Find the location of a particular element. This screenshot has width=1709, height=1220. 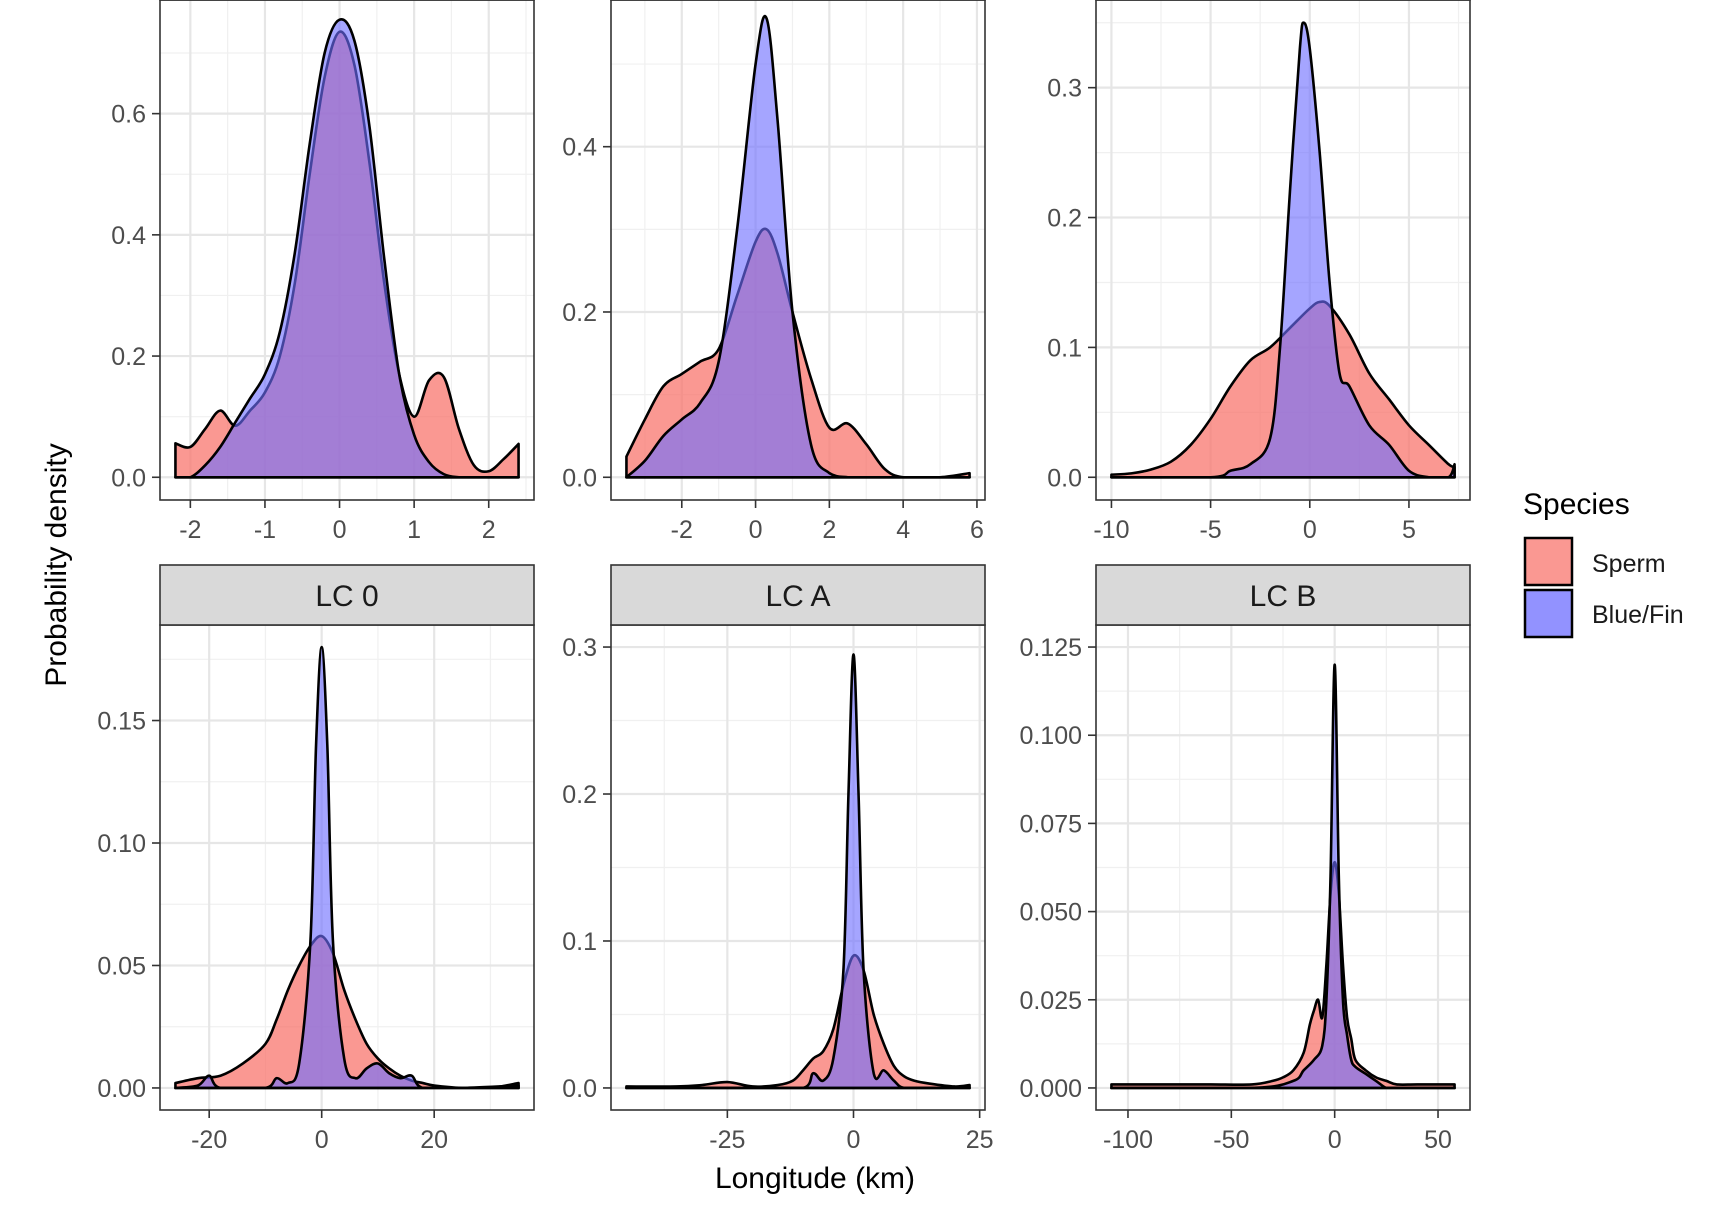

facet-strip-label: LC 0 is located at coordinates (346, 596).